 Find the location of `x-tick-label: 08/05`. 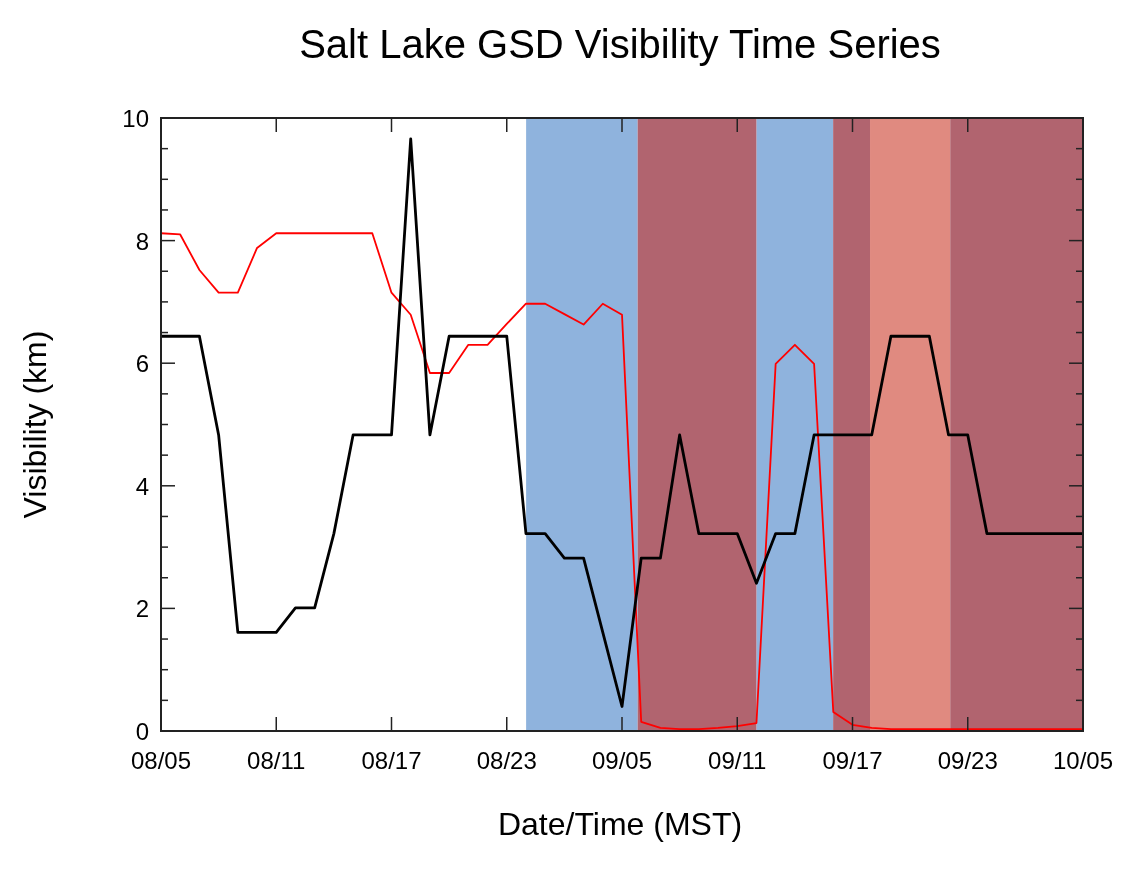

x-tick-label: 08/05 is located at coordinates (161, 760).